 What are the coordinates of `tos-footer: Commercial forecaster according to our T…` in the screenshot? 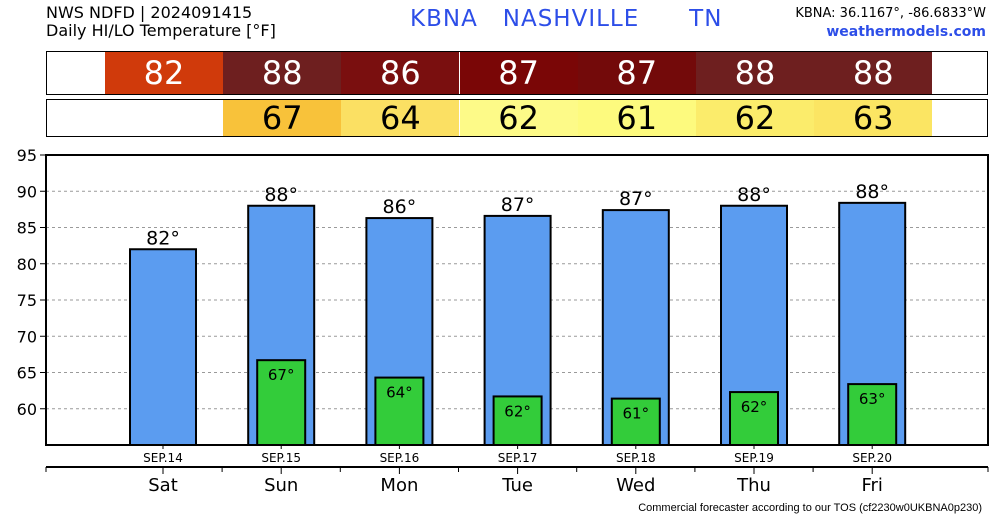 It's located at (810, 508).